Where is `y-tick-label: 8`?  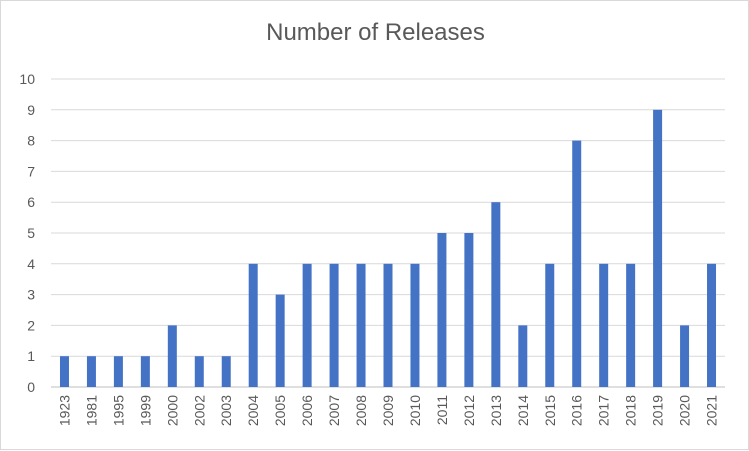
y-tick-label: 8 is located at coordinates (31, 141).